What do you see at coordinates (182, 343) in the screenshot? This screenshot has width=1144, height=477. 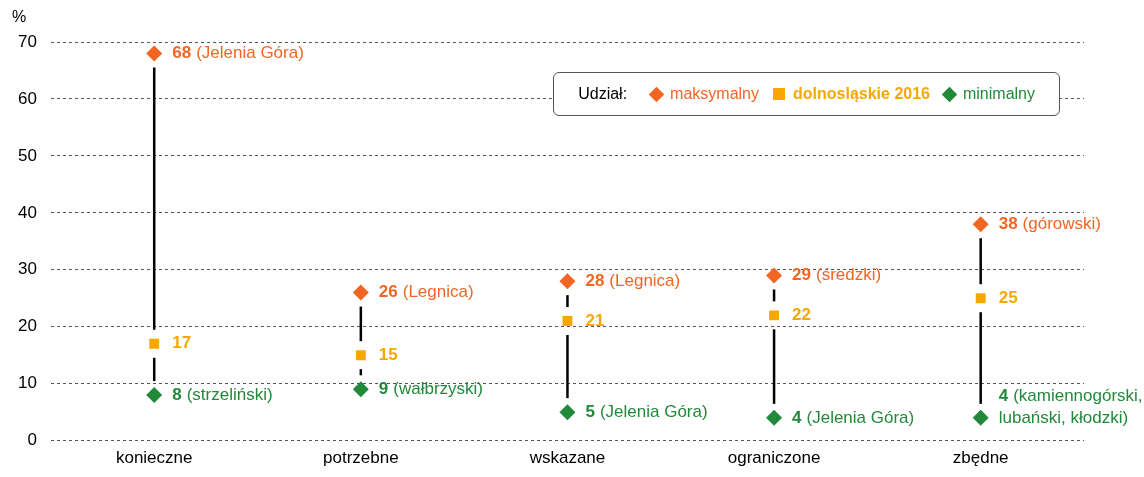 I see `data-label: 17` at bounding box center [182, 343].